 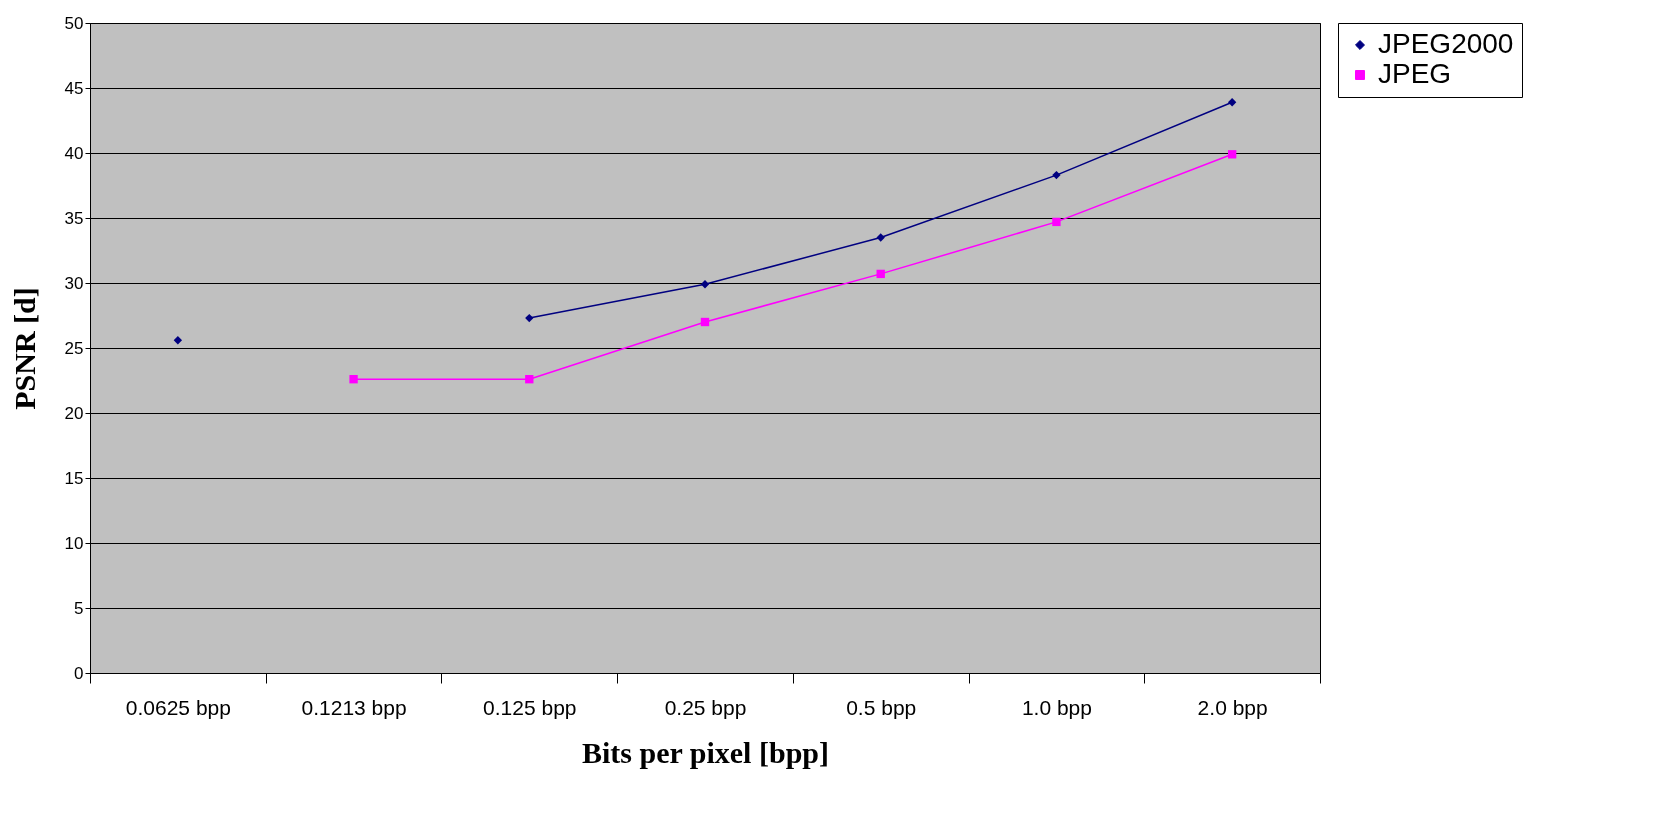 What do you see at coordinates (24, 348) in the screenshot?
I see `y-axis-title: PSNR [d]` at bounding box center [24, 348].